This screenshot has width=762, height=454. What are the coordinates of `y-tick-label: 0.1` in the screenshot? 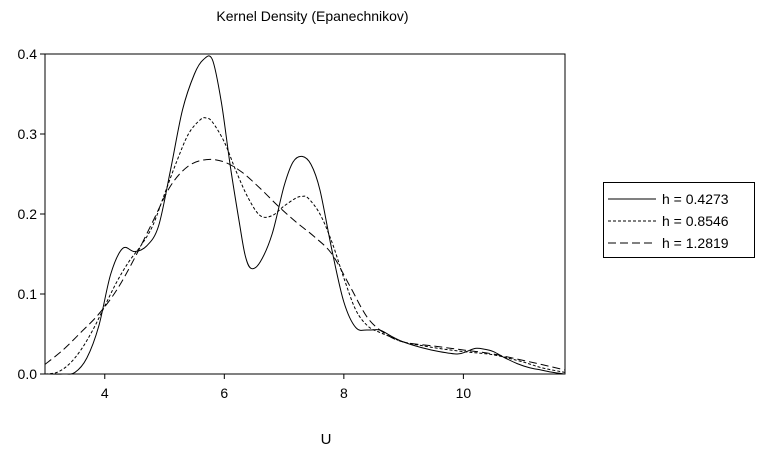 It's located at (28, 294).